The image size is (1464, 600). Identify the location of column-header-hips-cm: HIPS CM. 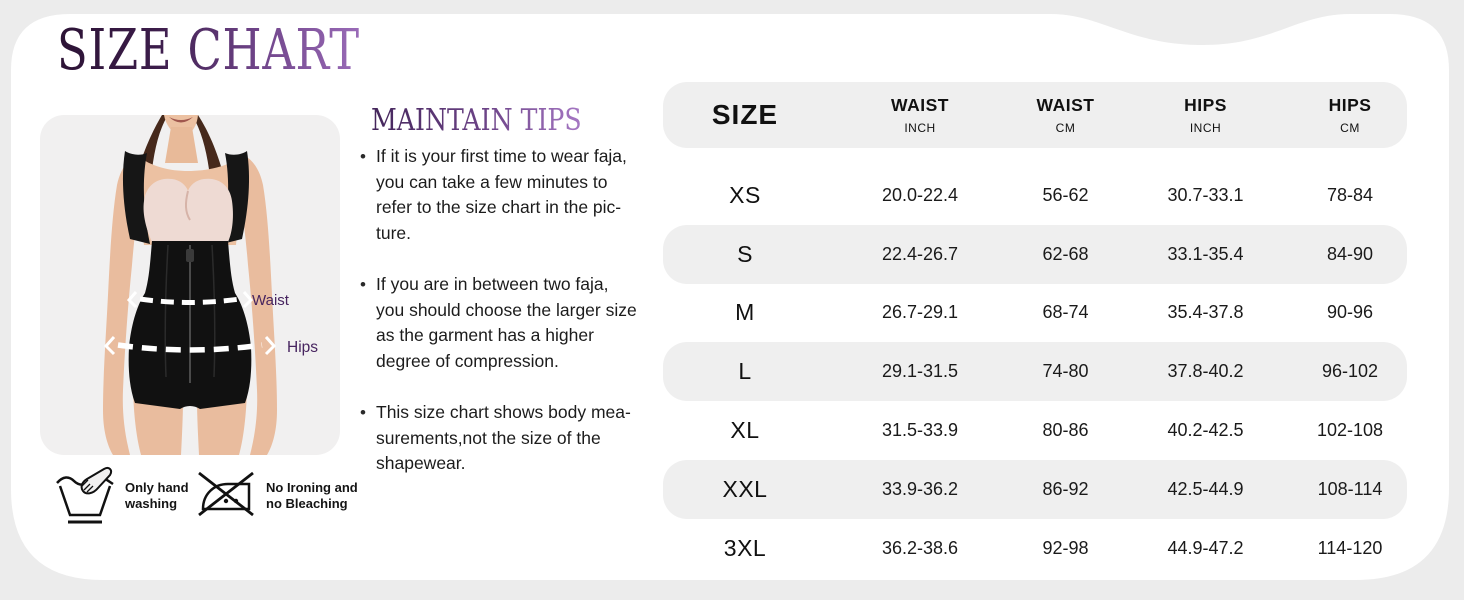
(1350, 115).